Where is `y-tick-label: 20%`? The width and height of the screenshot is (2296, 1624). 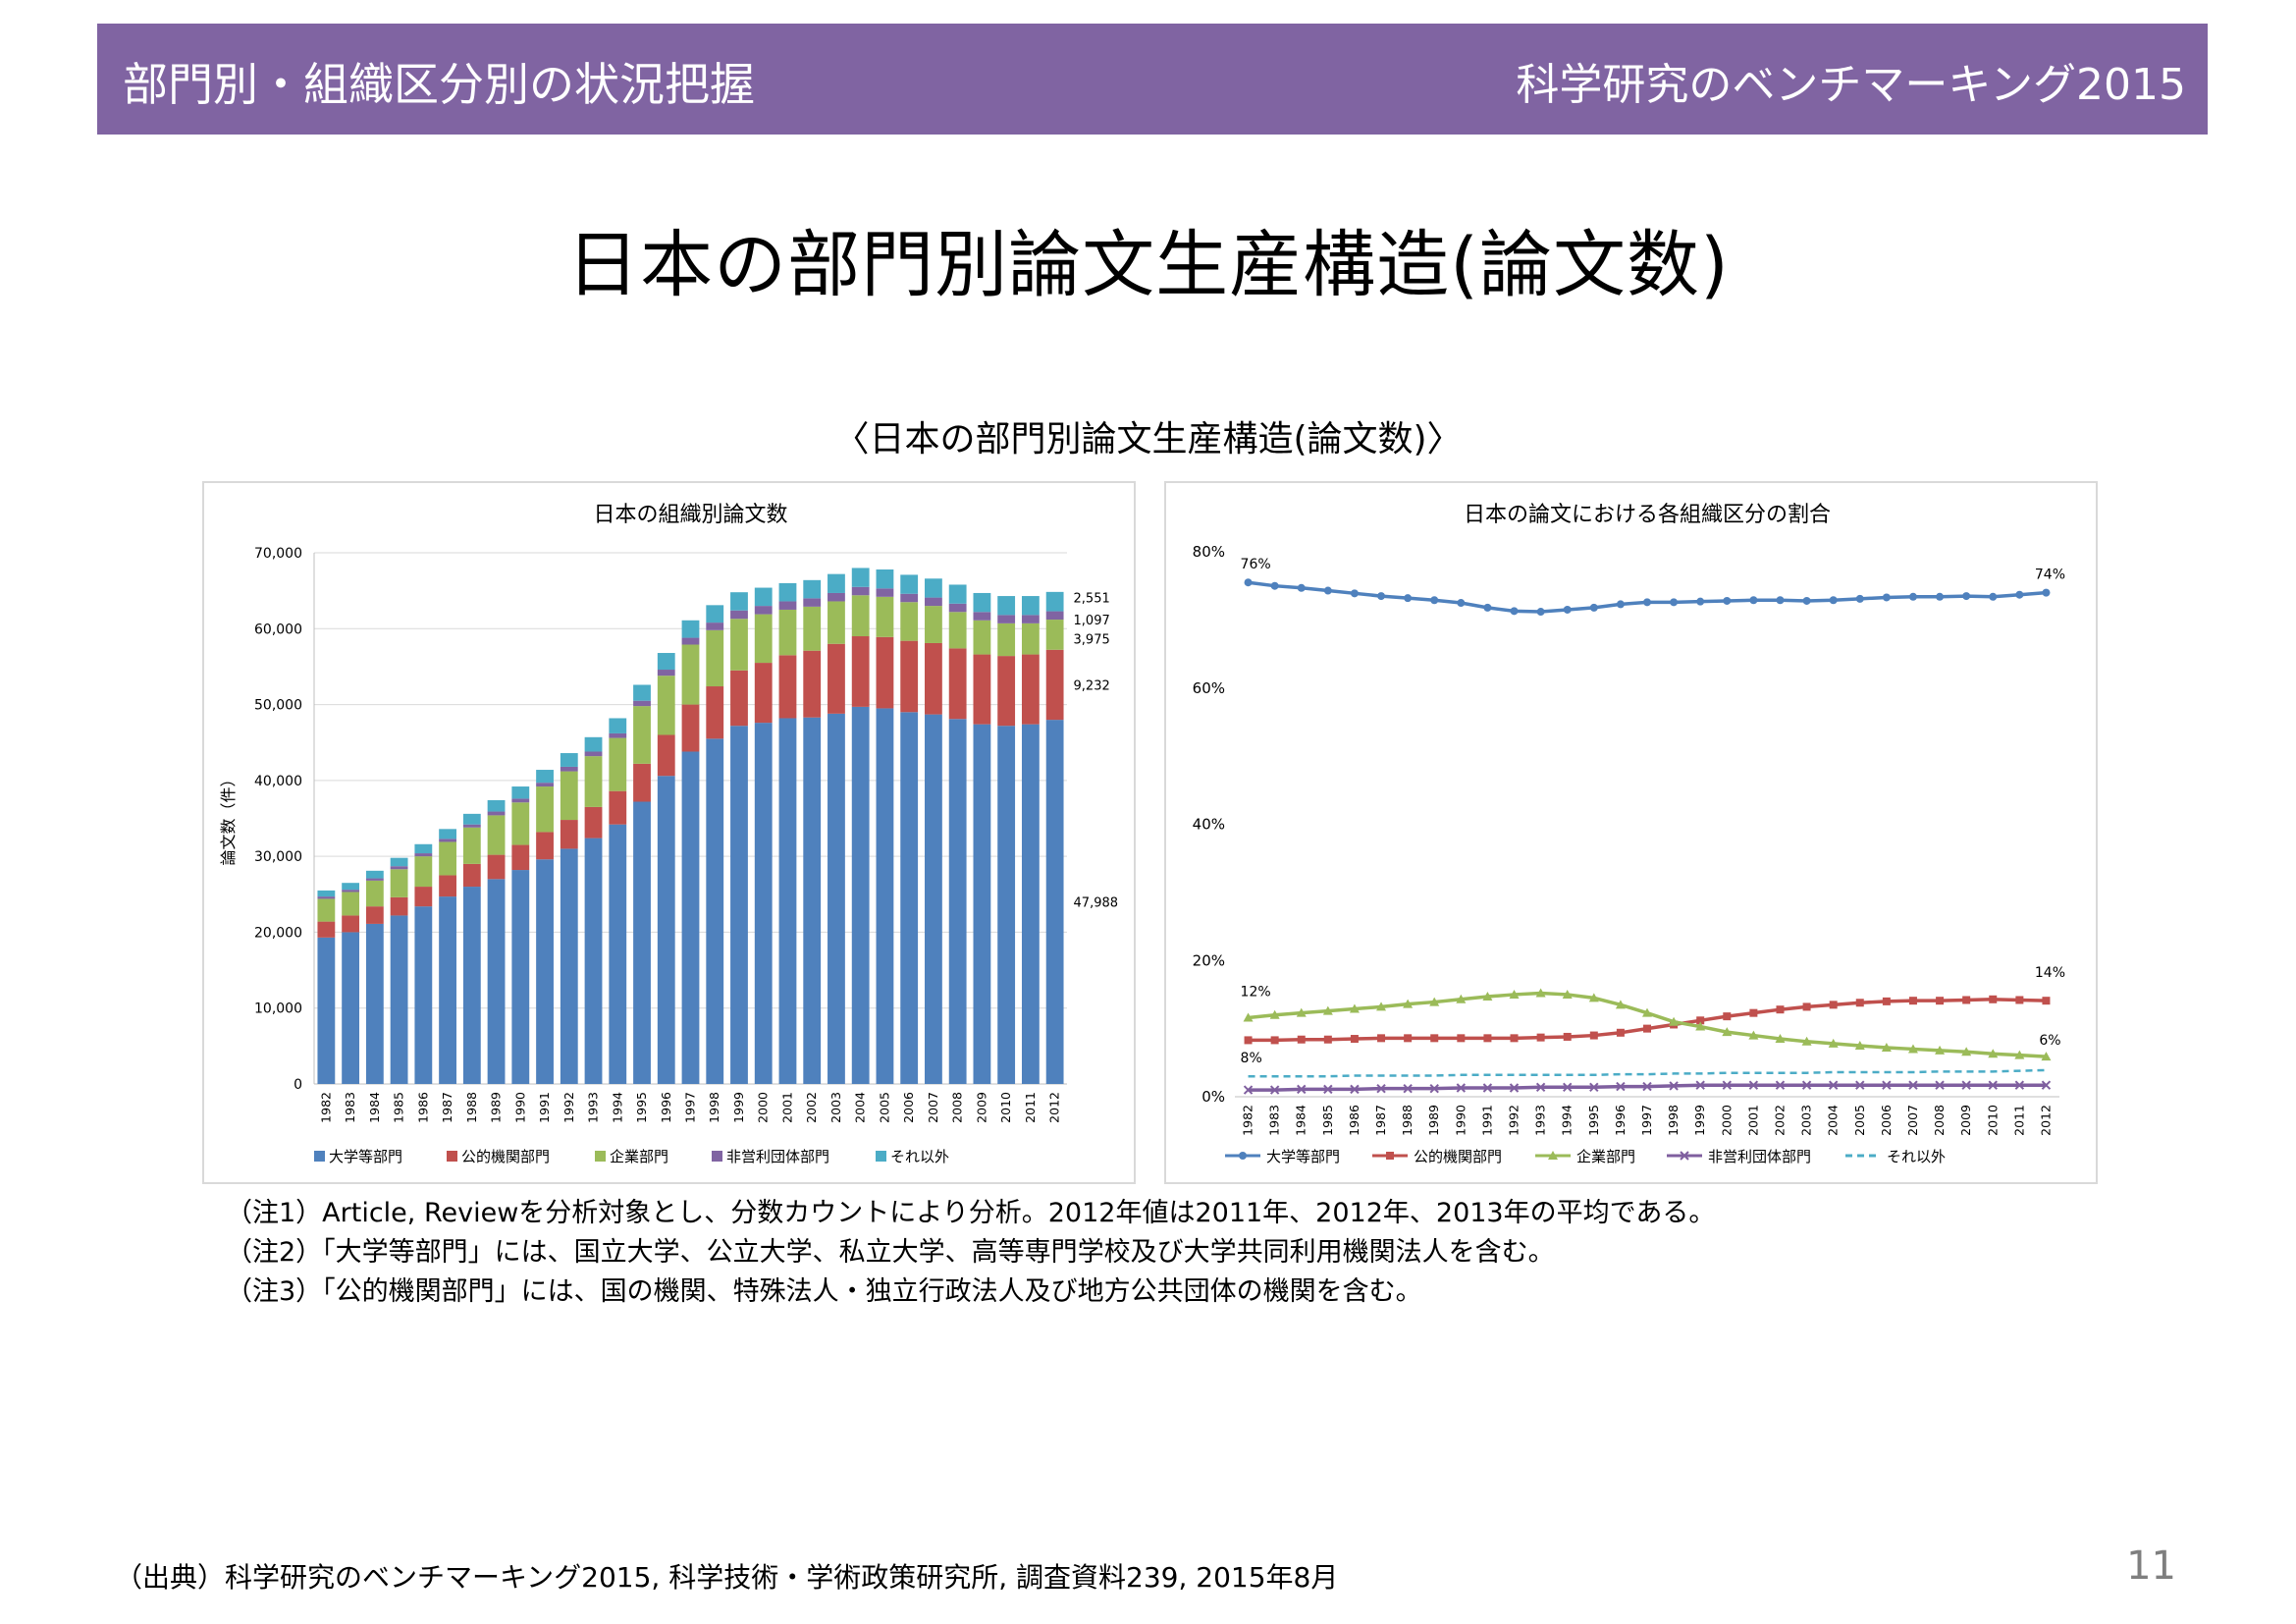 y-tick-label: 20% is located at coordinates (1209, 960).